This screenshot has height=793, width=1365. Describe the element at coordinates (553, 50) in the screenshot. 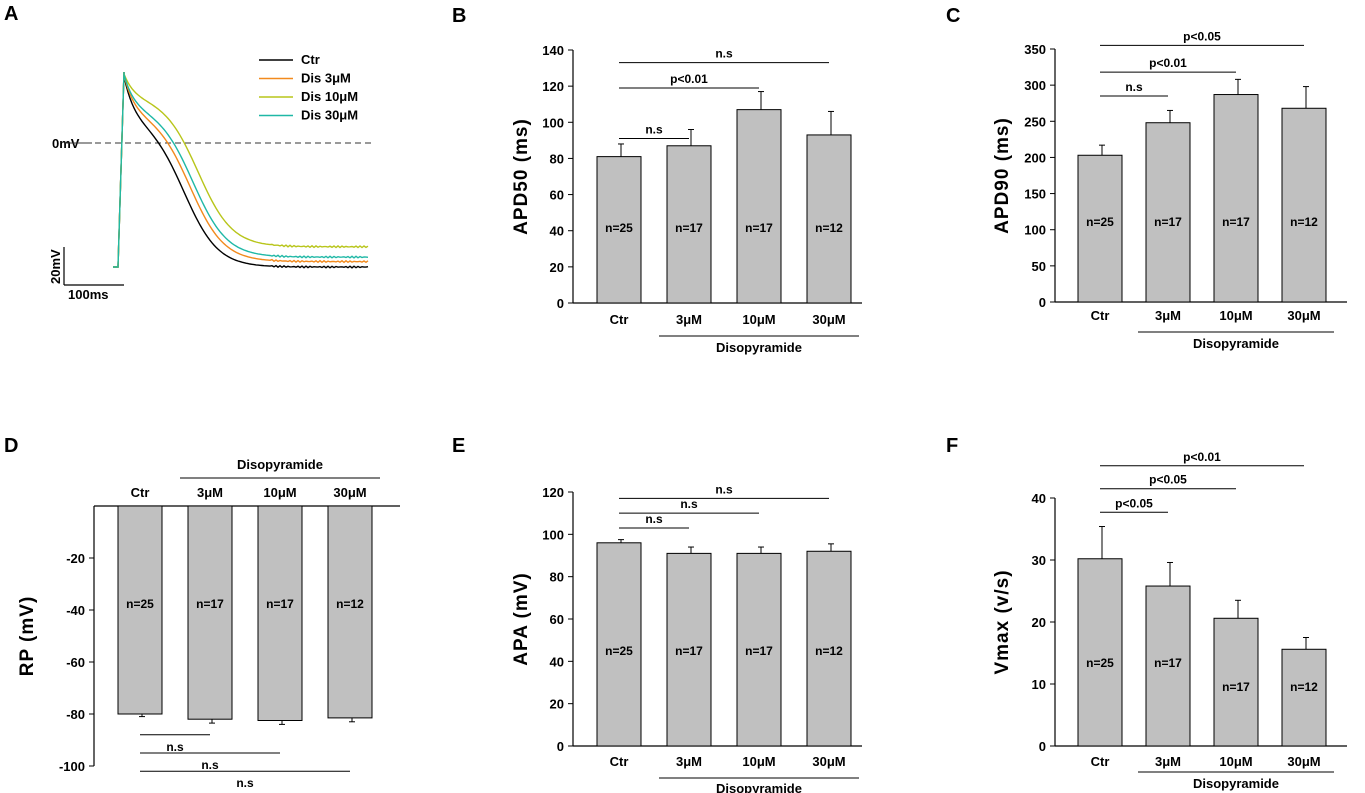

I see `y-tick-label: 140` at that location.